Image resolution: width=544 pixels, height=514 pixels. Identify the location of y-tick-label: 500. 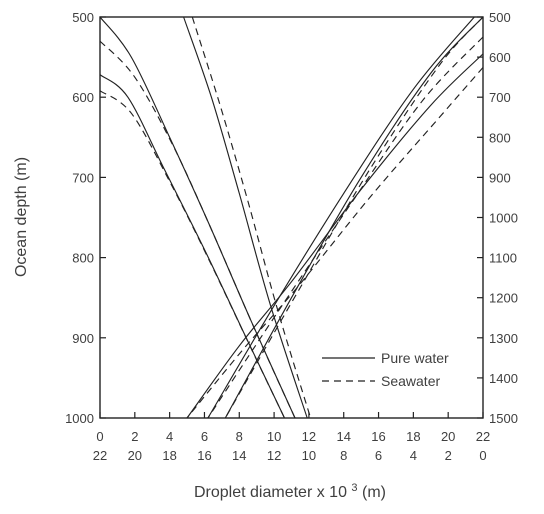
(83, 17).